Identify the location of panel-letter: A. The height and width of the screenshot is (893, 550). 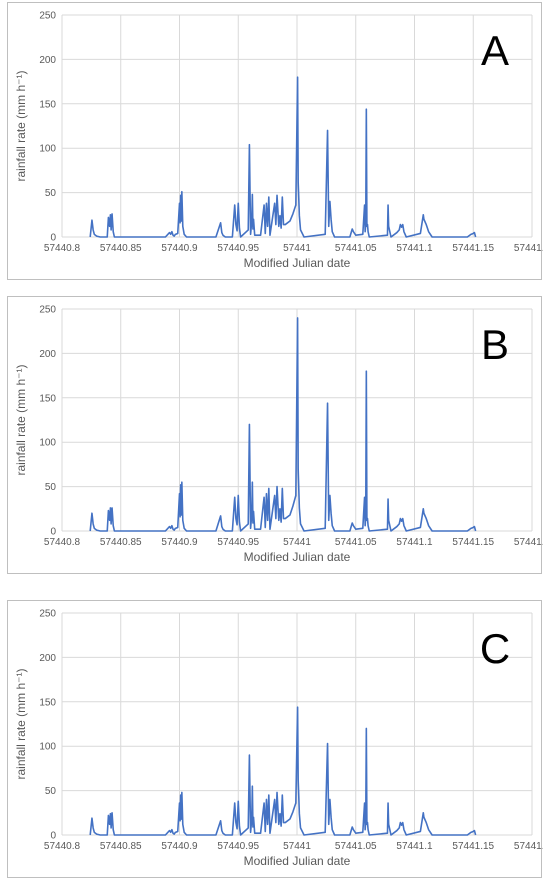
(495, 50).